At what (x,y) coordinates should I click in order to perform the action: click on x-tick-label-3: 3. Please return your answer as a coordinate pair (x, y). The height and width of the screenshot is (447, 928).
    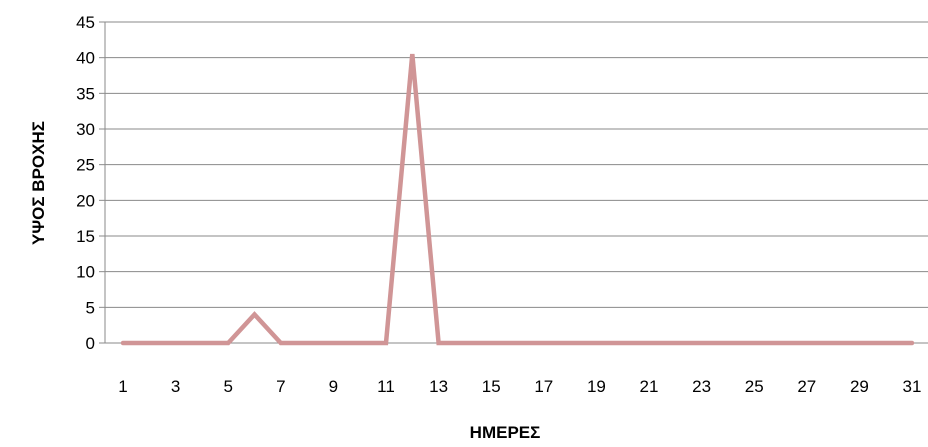
    Looking at the image, I should click on (175, 386).